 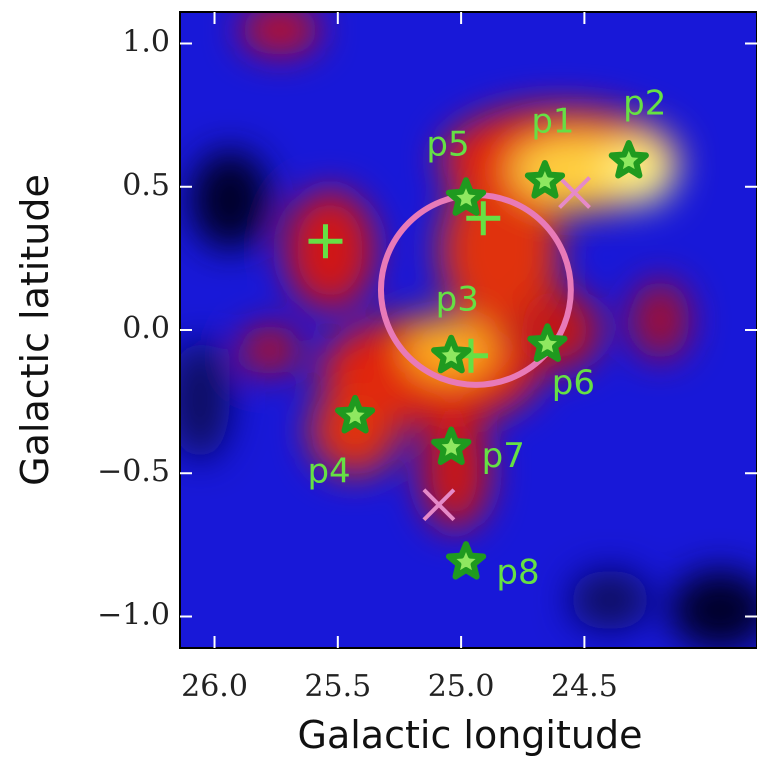 I want to click on x-tick-label: 25.5, so click(x=337, y=686).